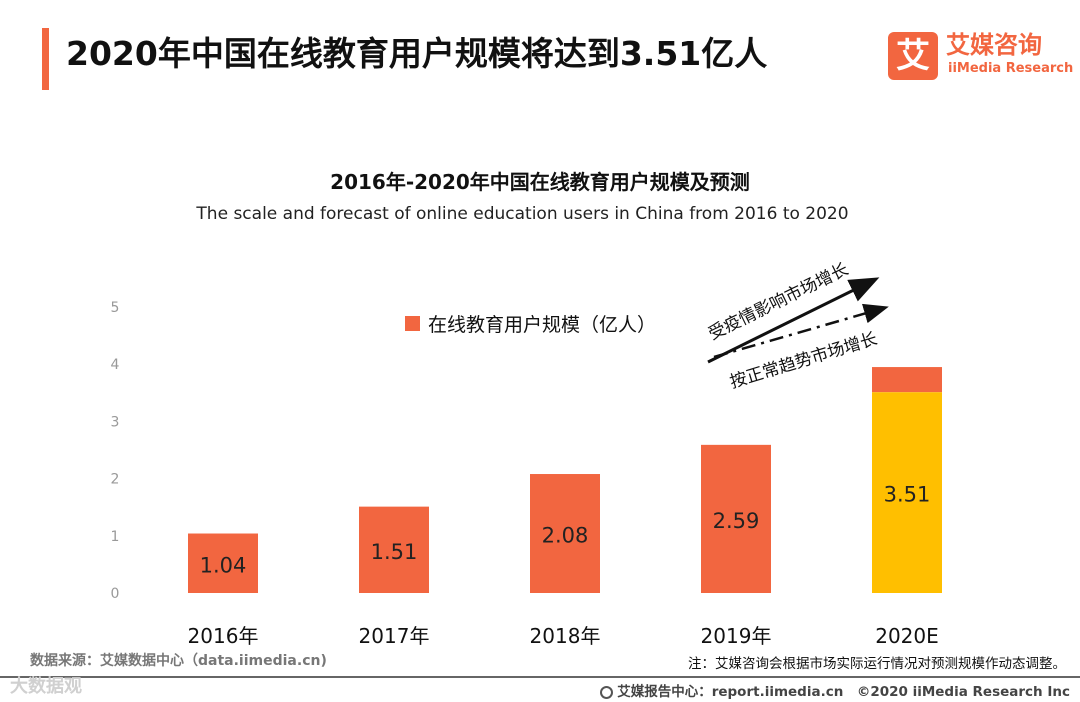 This screenshot has width=1080, height=702. Describe the element at coordinates (736, 636) in the screenshot. I see `x-tick-label: 2019年` at that location.